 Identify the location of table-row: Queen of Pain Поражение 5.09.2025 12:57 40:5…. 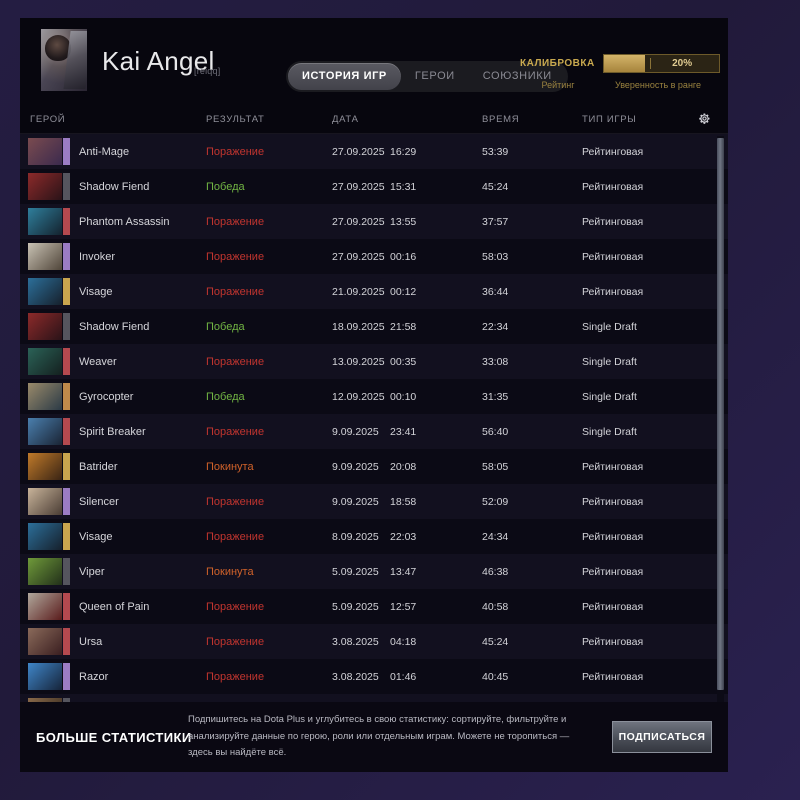
(374, 606).